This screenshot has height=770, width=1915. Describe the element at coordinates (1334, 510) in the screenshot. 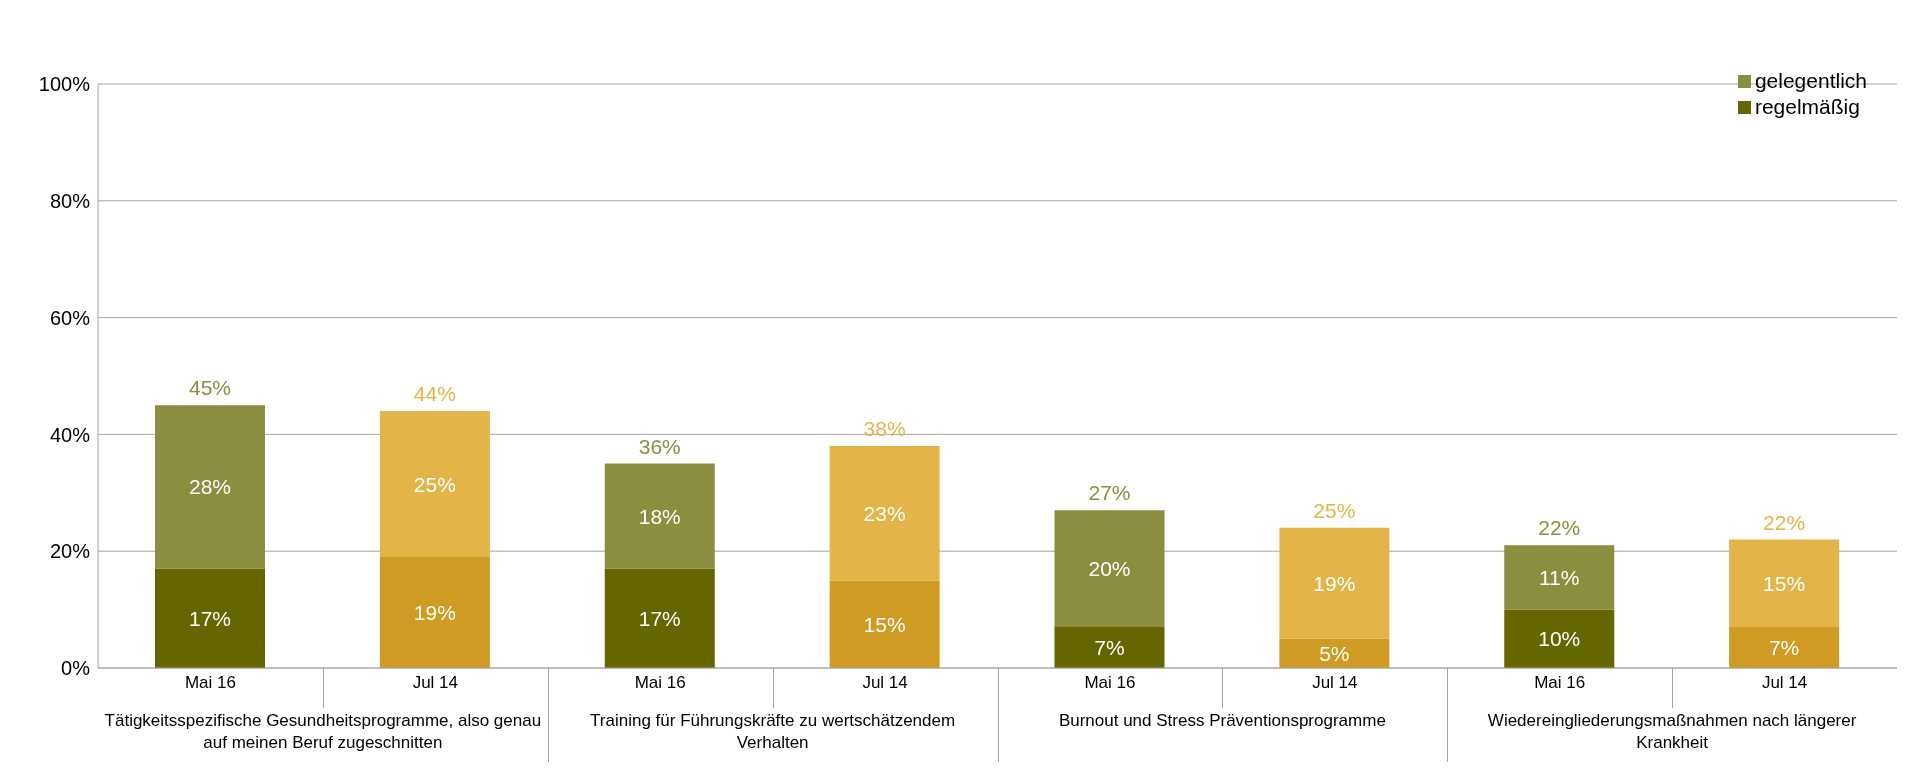

I see `total-label: 25%` at that location.